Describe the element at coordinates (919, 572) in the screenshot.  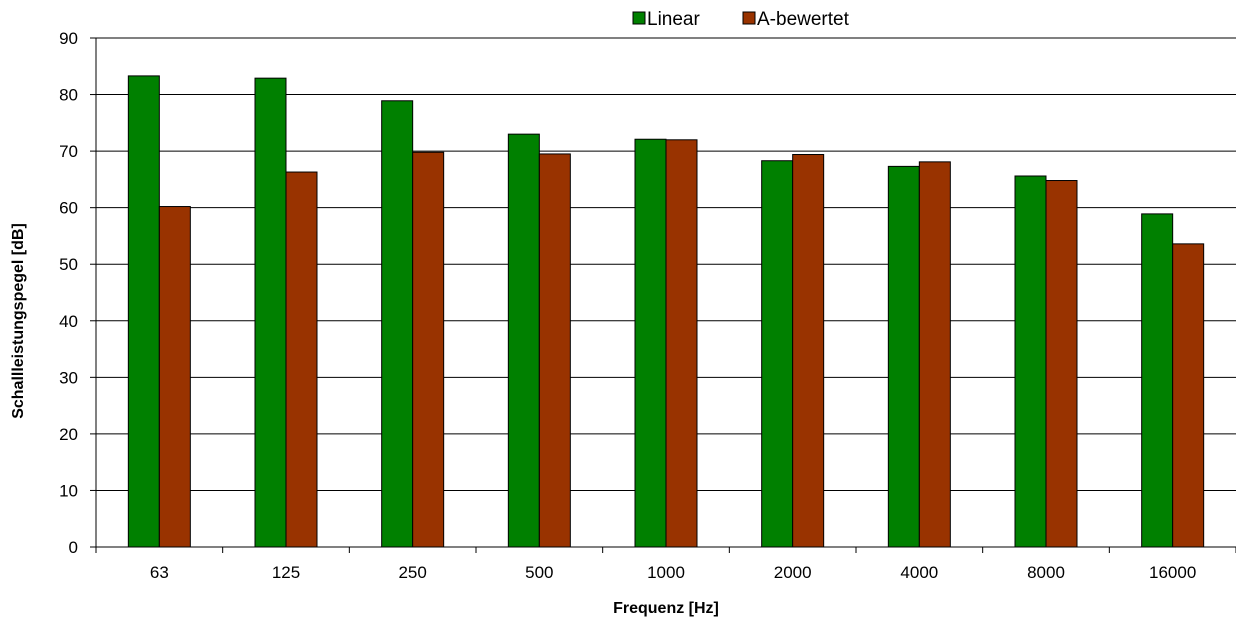
I see `x-tick-label: 4000` at that location.